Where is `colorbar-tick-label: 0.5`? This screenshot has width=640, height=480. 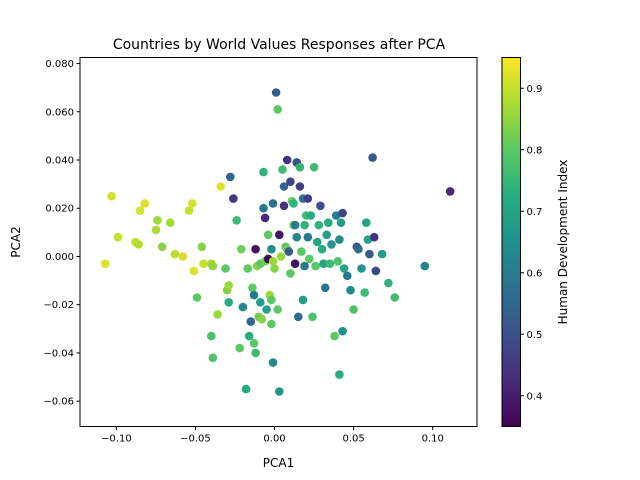 colorbar-tick-label: 0.5 is located at coordinates (535, 335).